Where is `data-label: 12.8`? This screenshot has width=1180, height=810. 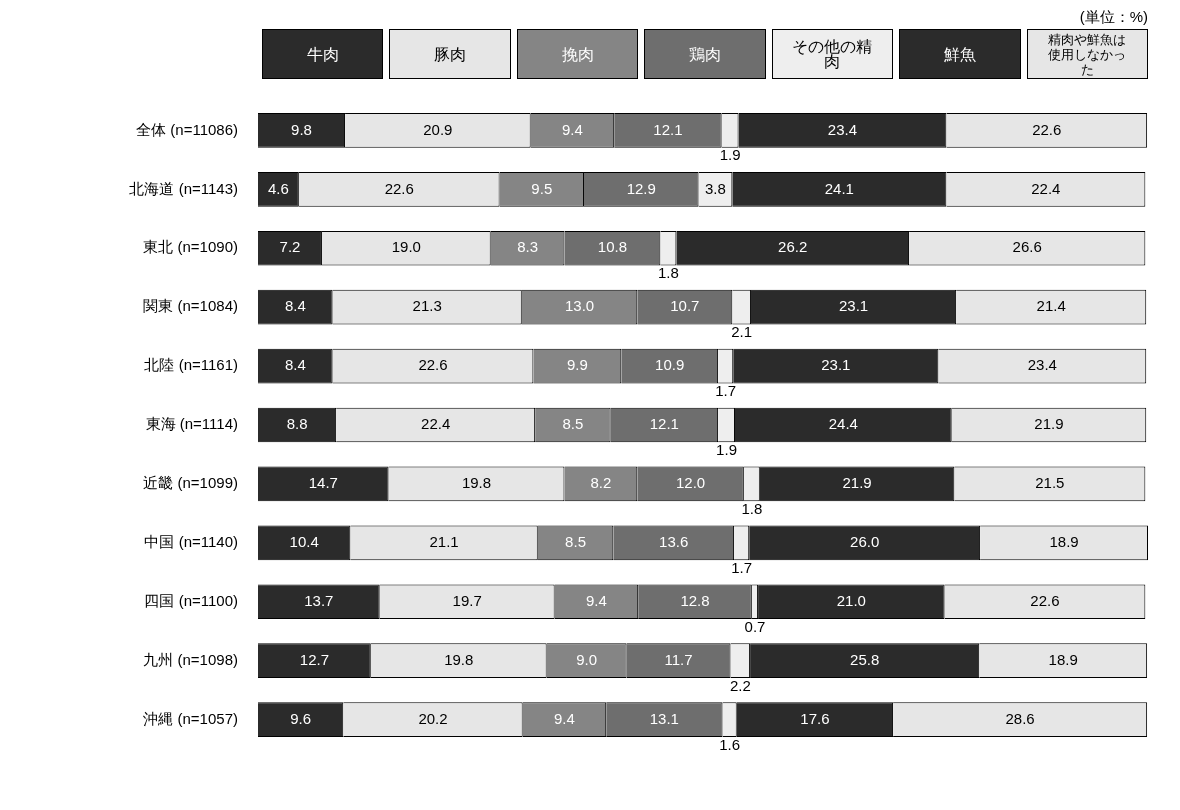
data-label: 12.8 is located at coordinates (695, 600).